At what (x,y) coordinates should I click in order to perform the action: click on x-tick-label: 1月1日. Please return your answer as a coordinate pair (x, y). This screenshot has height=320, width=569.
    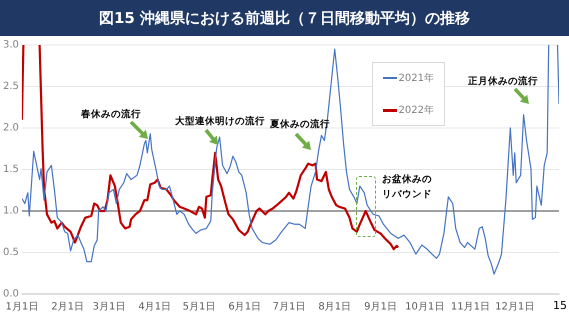
    Looking at the image, I should click on (22, 307).